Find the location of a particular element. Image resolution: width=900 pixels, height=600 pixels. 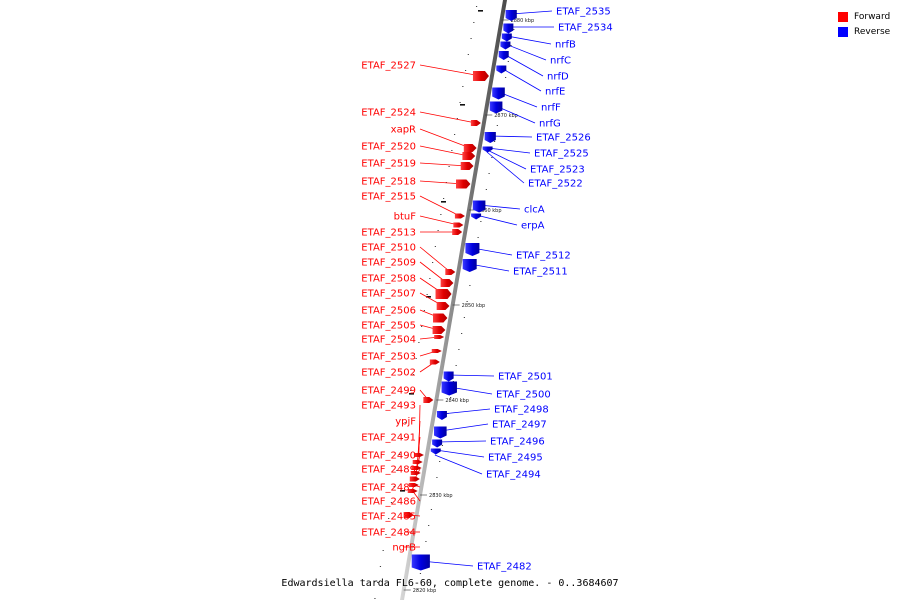

forward-gene-label: ETAF_2489 is located at coordinates (388, 470).